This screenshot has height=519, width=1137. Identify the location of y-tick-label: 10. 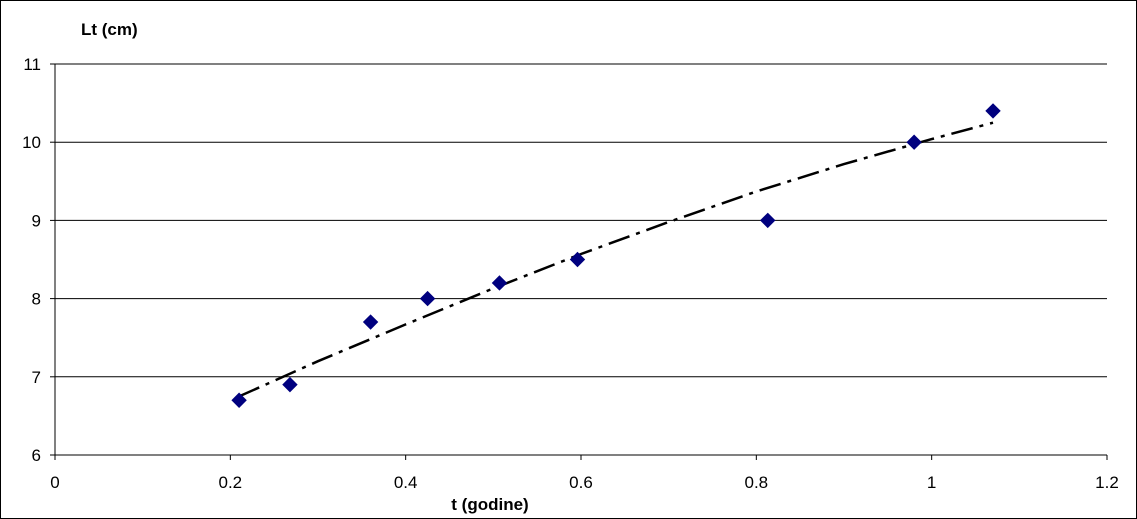
(31, 142).